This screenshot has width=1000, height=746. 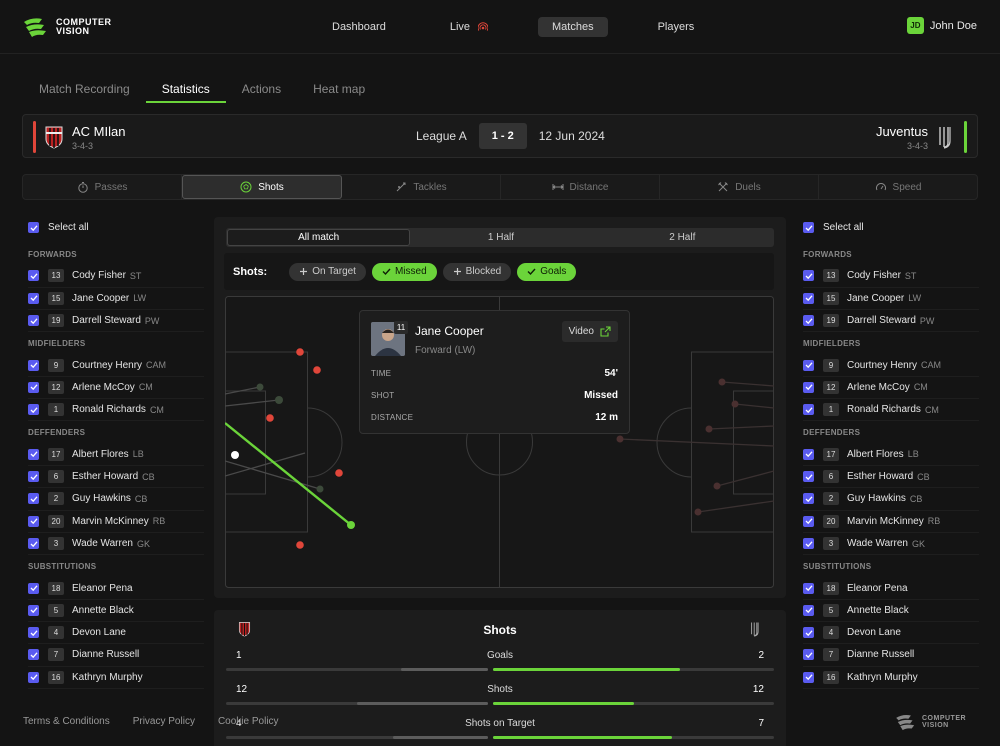 What do you see at coordinates (66, 721) in the screenshot?
I see `terms-link: Terms & Conditions` at bounding box center [66, 721].